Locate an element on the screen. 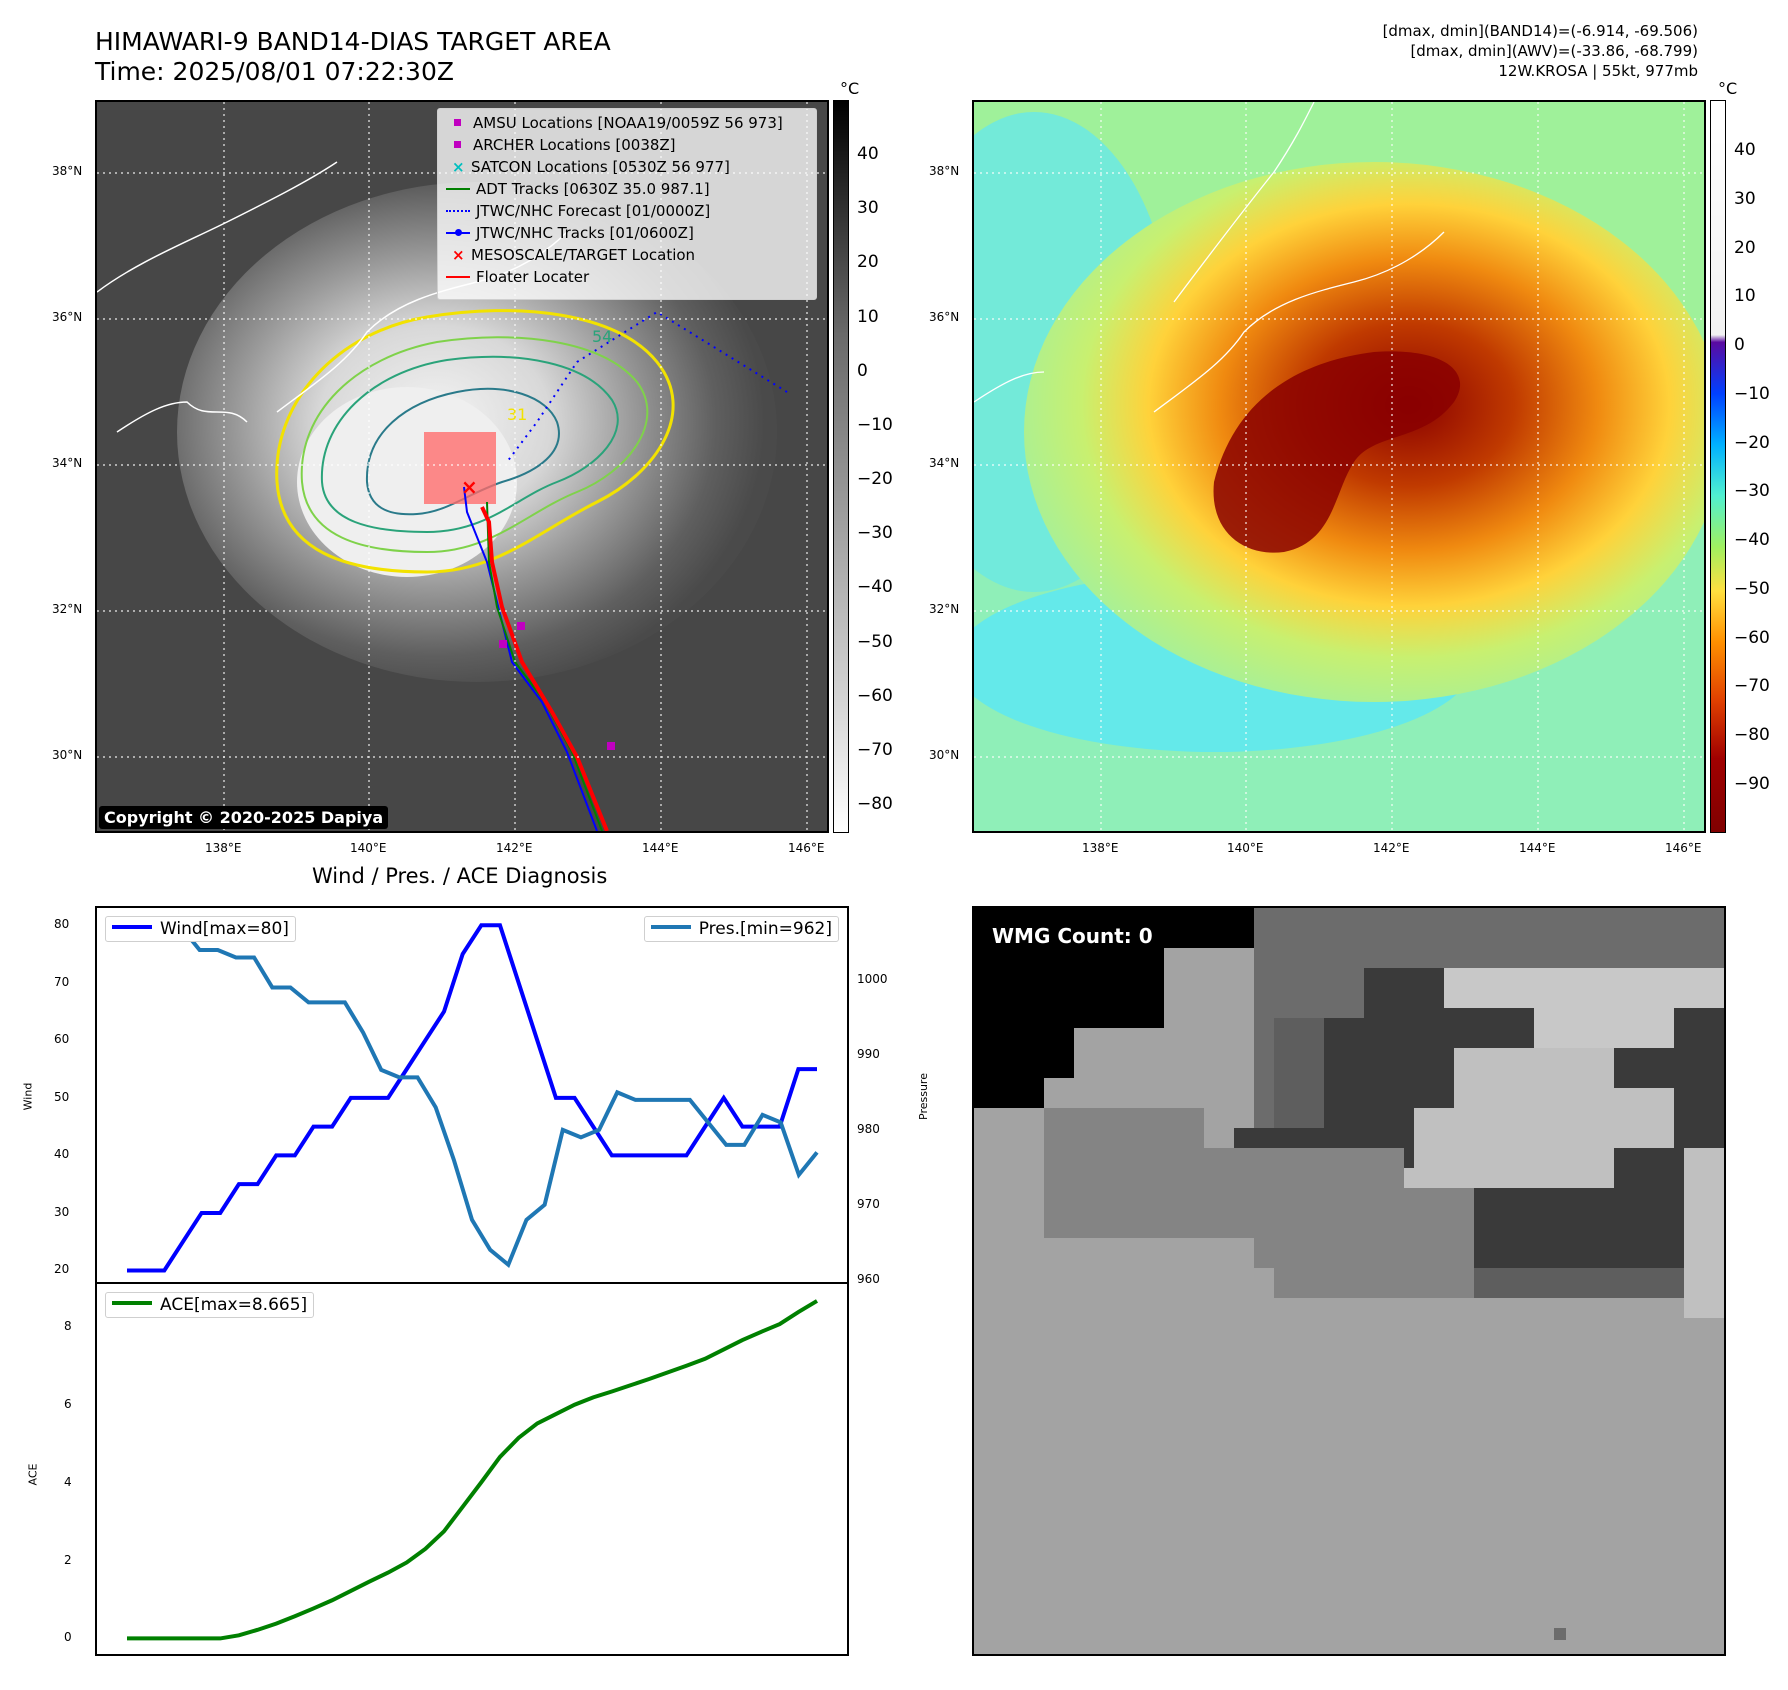  pressure-line-icon is located at coordinates (670, 927).